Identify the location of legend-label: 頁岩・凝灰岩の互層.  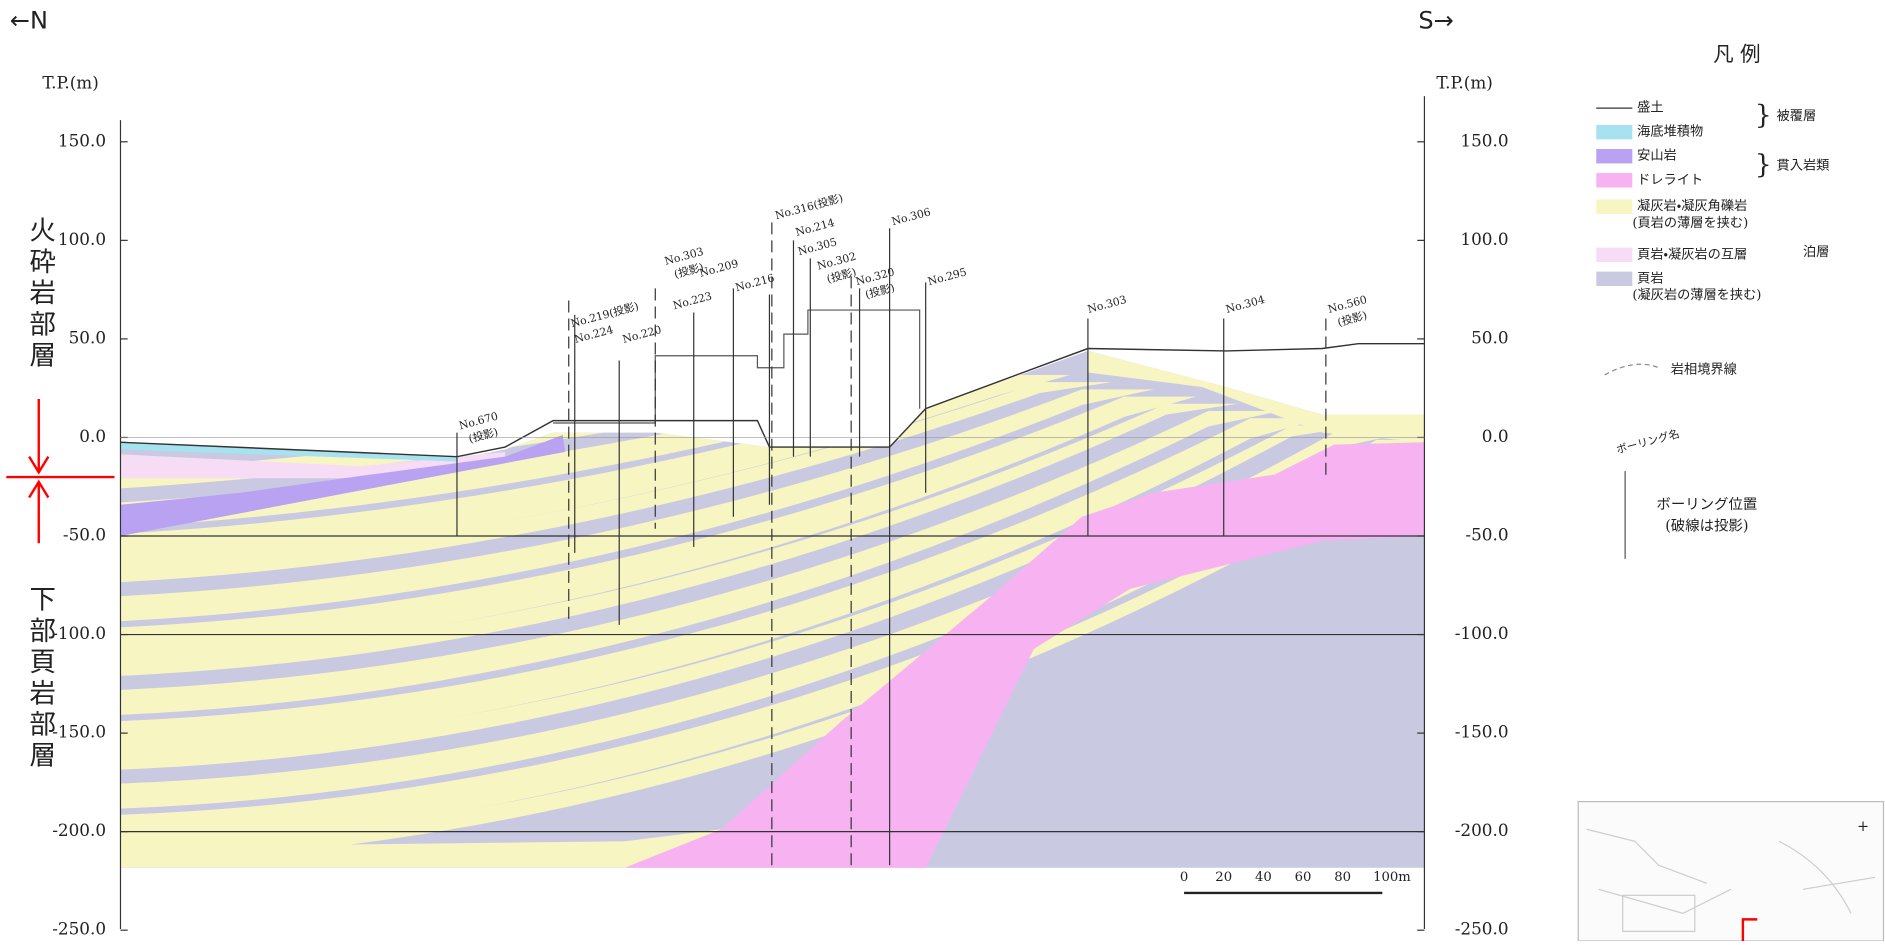
(1692, 254).